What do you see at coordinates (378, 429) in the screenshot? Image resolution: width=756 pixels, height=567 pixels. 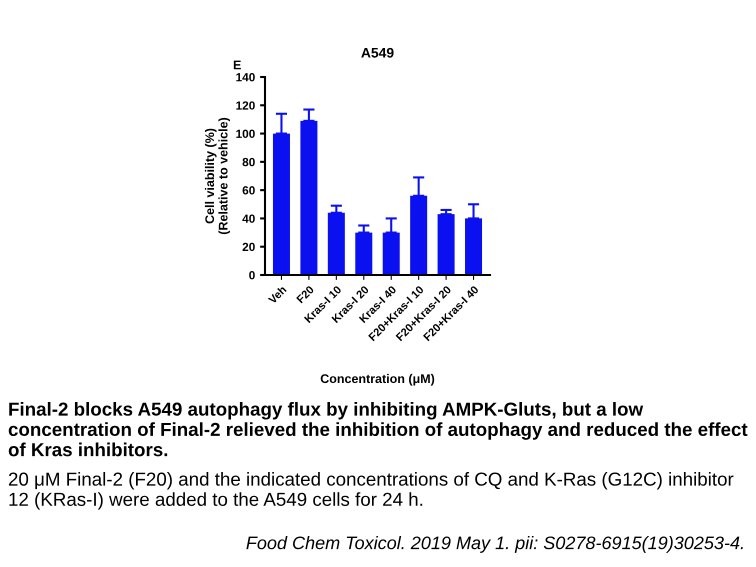 I see `text: Final-2 blocks A549 autophagy flux by inhibiting AMPK-Gluts, but a low concentration of Final-2 relieved the inhibition of autophagy and reduced the effect of Kras inhibitors.` at bounding box center [378, 429].